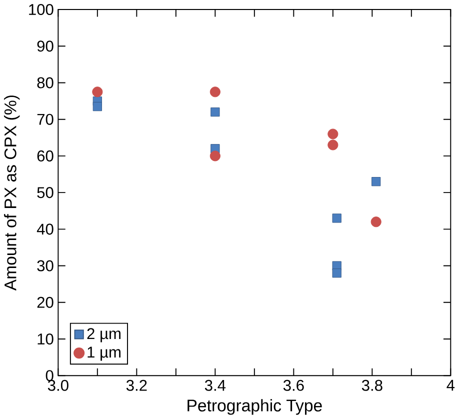 Image resolution: width=459 pixels, height=419 pixels. I want to click on y-tick-label: 100, so click(41, 10).